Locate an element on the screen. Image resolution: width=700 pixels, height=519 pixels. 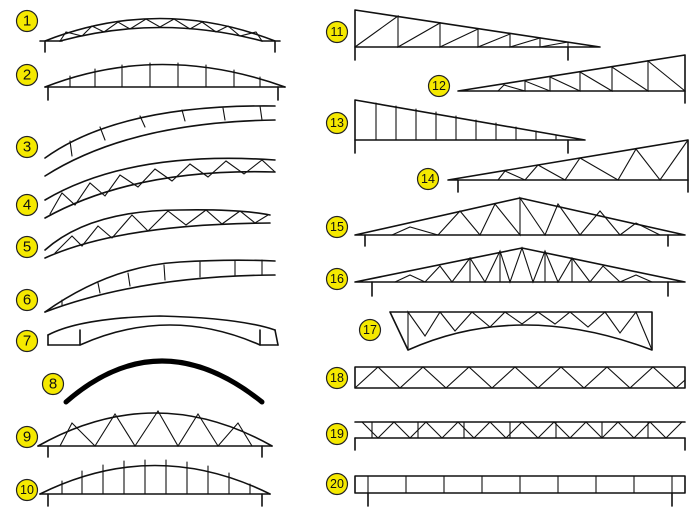
label-11-text: 11 is located at coordinates (337, 32).